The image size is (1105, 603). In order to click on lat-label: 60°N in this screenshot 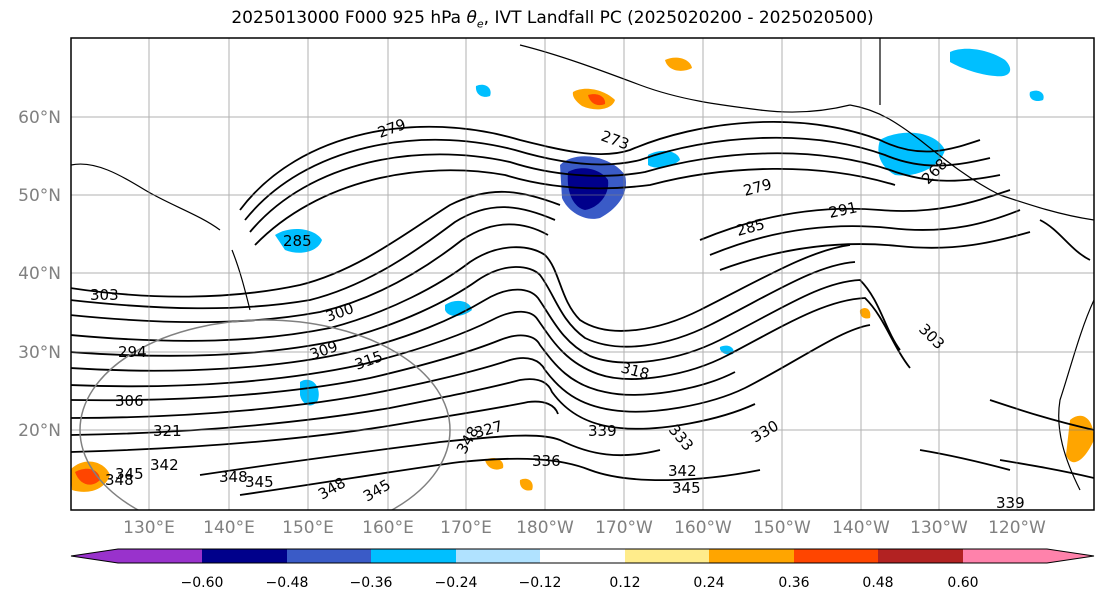, I will do `click(39, 118)`.